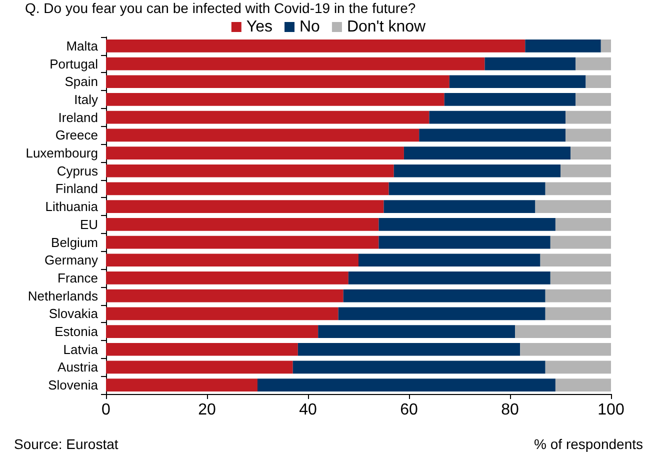 This screenshot has width=657, height=452. What do you see at coordinates (77, 170) in the screenshot?
I see `y-tick-label: Cyprus` at bounding box center [77, 170].